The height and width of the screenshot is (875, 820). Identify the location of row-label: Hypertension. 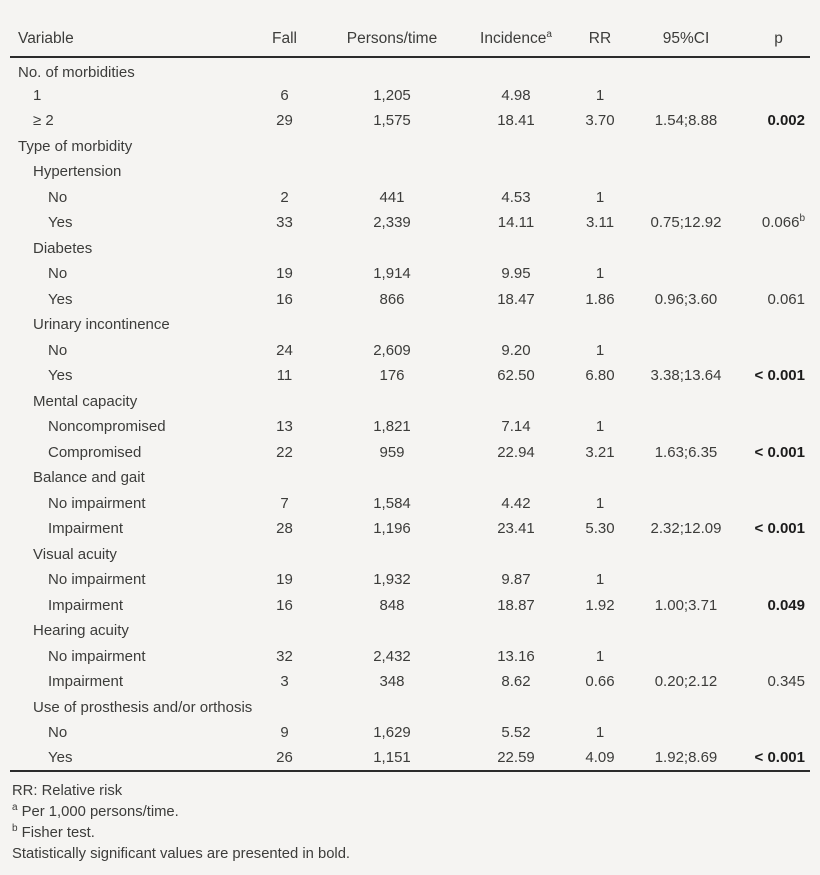
(77, 172).